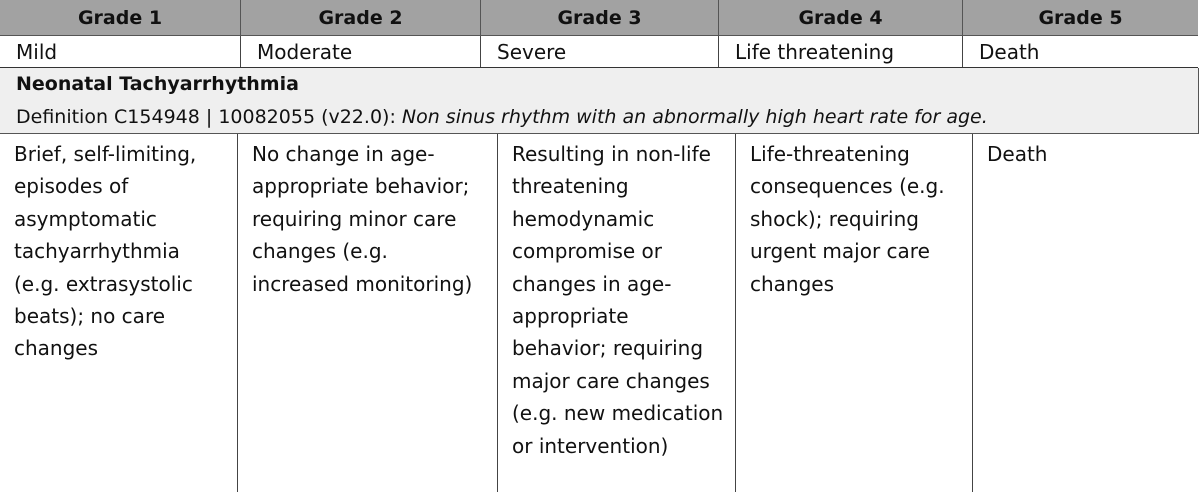  Describe the element at coordinates (841, 51) in the screenshot. I see `severity-4: Life threatening` at that location.